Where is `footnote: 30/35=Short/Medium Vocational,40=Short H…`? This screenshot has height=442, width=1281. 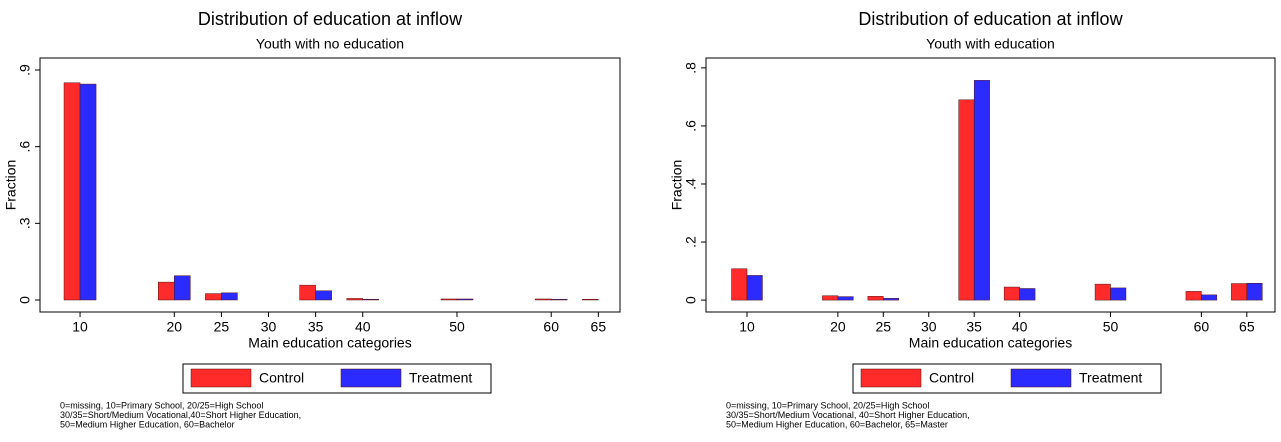 footnote: 30/35=Short/Medium Vocational,40=Short H… is located at coordinates (180, 415).